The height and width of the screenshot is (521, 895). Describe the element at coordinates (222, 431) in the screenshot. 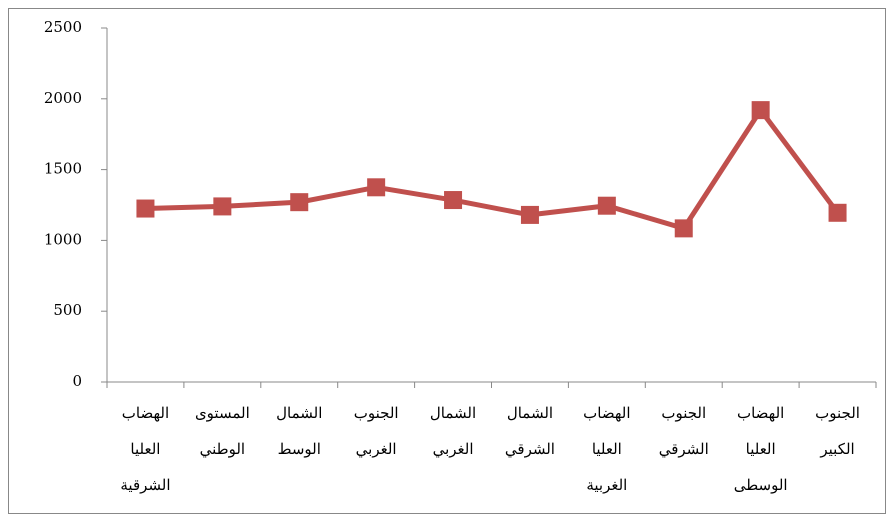

I see `x-tick-label: المستوى الوطني` at that location.